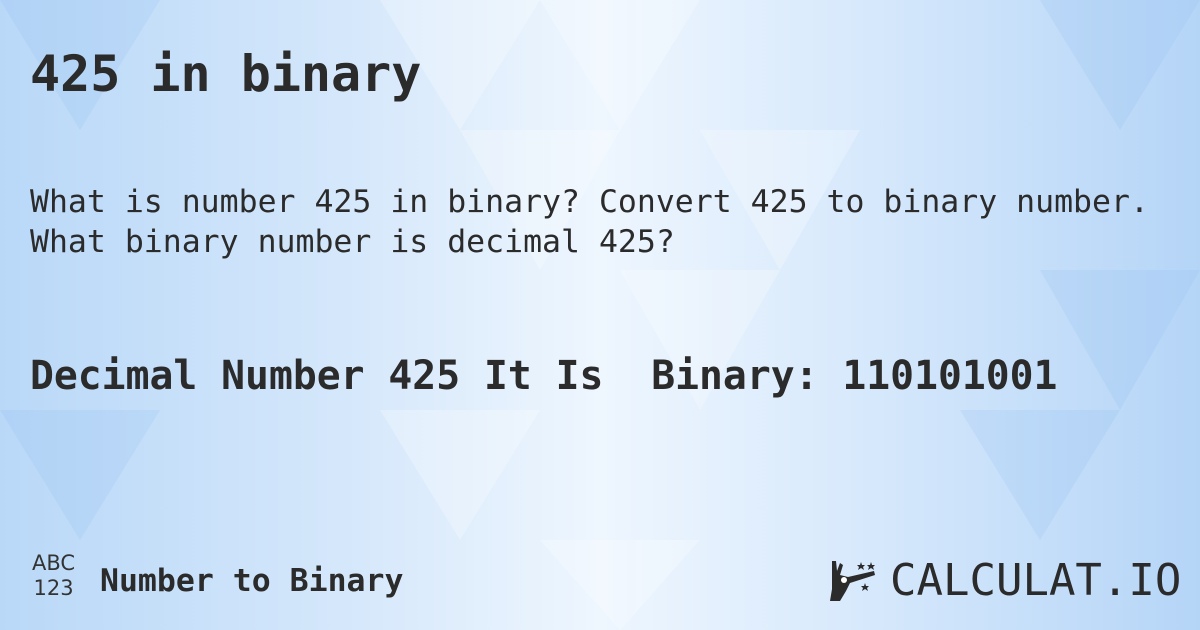 This screenshot has height=630, width=1200. Describe the element at coordinates (54, 563) in the screenshot. I see `icon-top-text: ABC` at that location.